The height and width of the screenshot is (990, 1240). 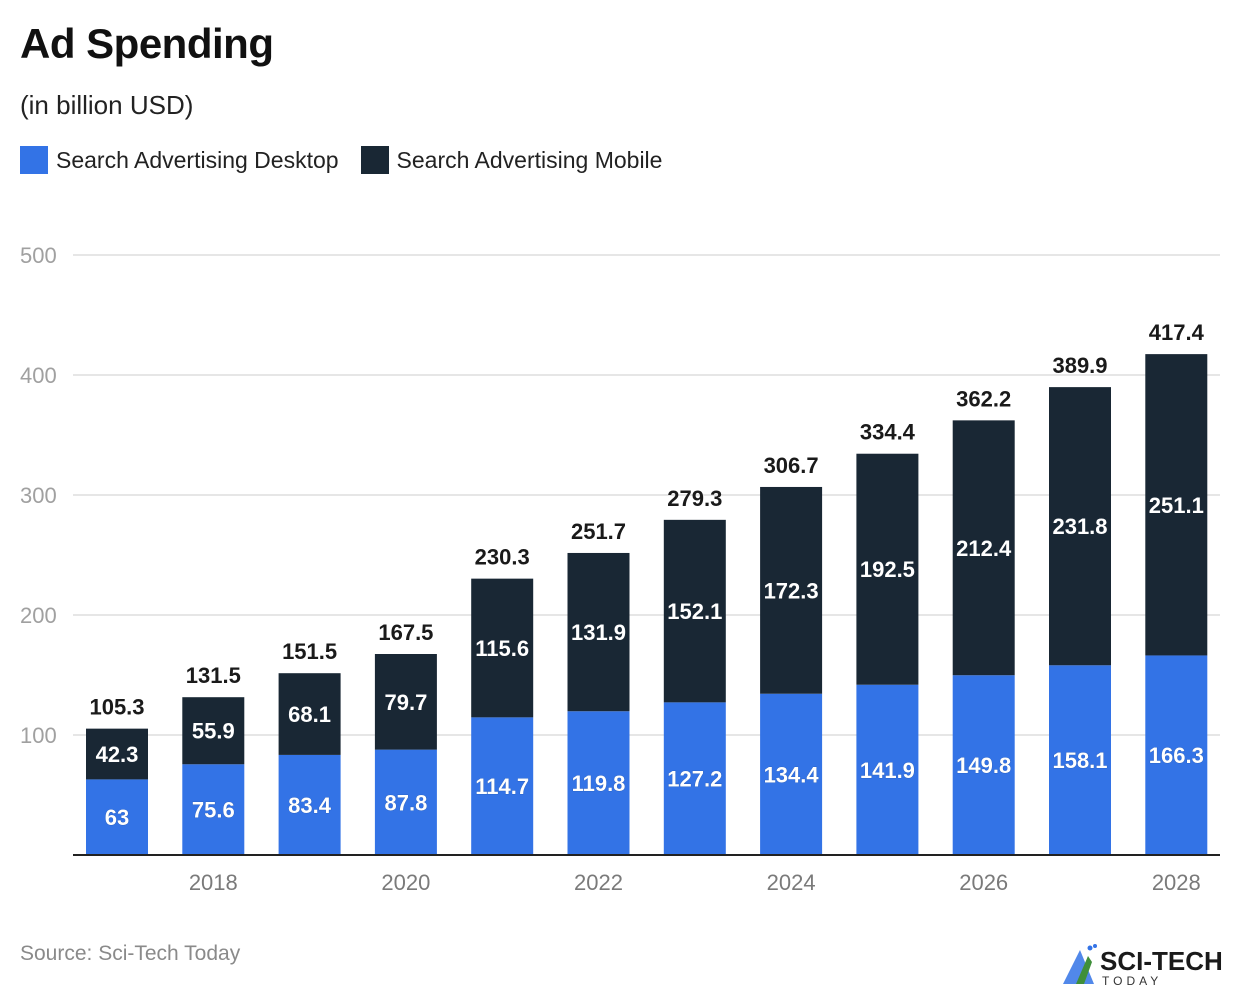 I want to click on x-tick-label: 2022, so click(x=598, y=882).